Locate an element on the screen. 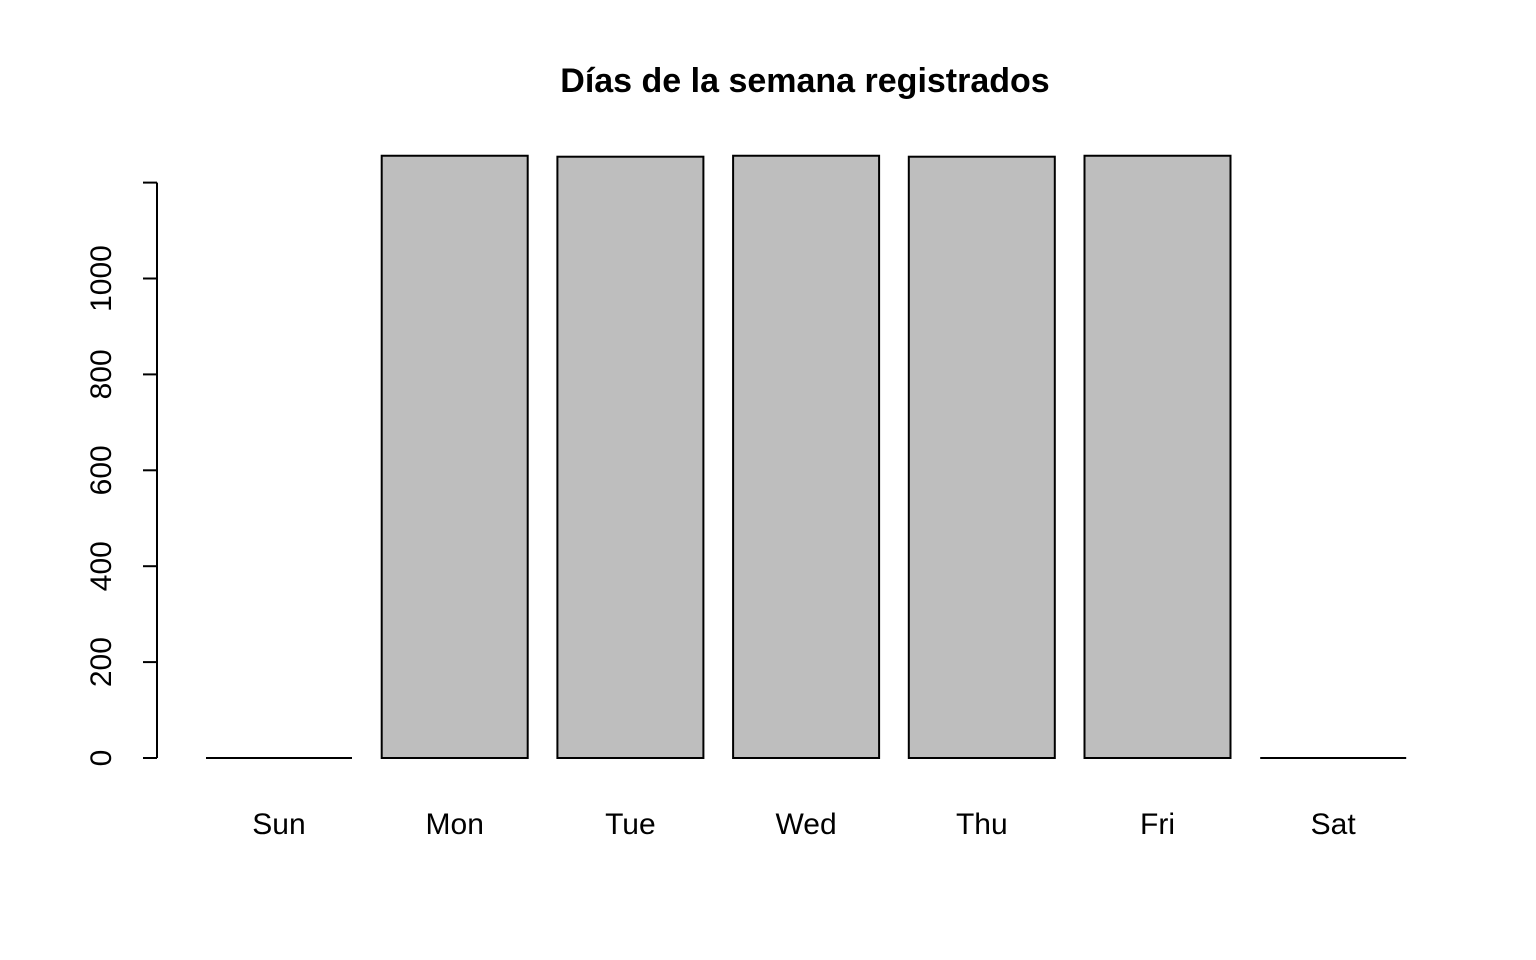 The width and height of the screenshot is (1536, 960). y-tick-label: 800 is located at coordinates (101, 374).